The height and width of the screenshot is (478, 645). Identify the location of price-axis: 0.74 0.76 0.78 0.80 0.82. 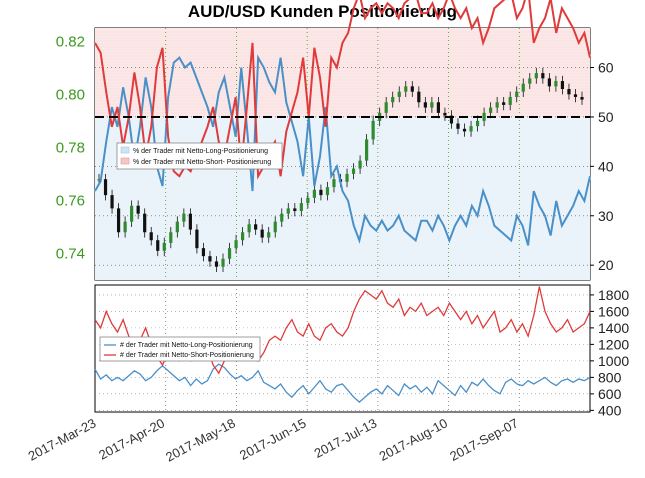
(70, 147).